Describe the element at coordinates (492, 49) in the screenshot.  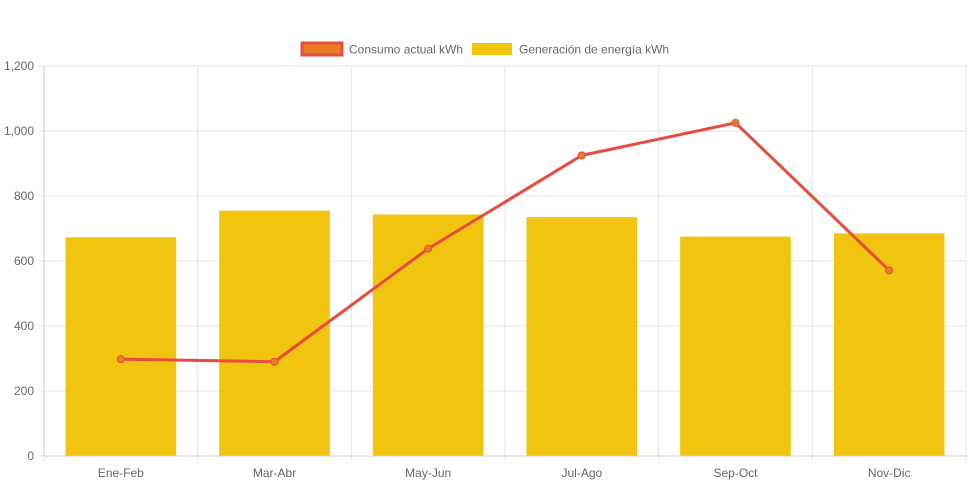
I see `legend-swatch-generacion` at that location.